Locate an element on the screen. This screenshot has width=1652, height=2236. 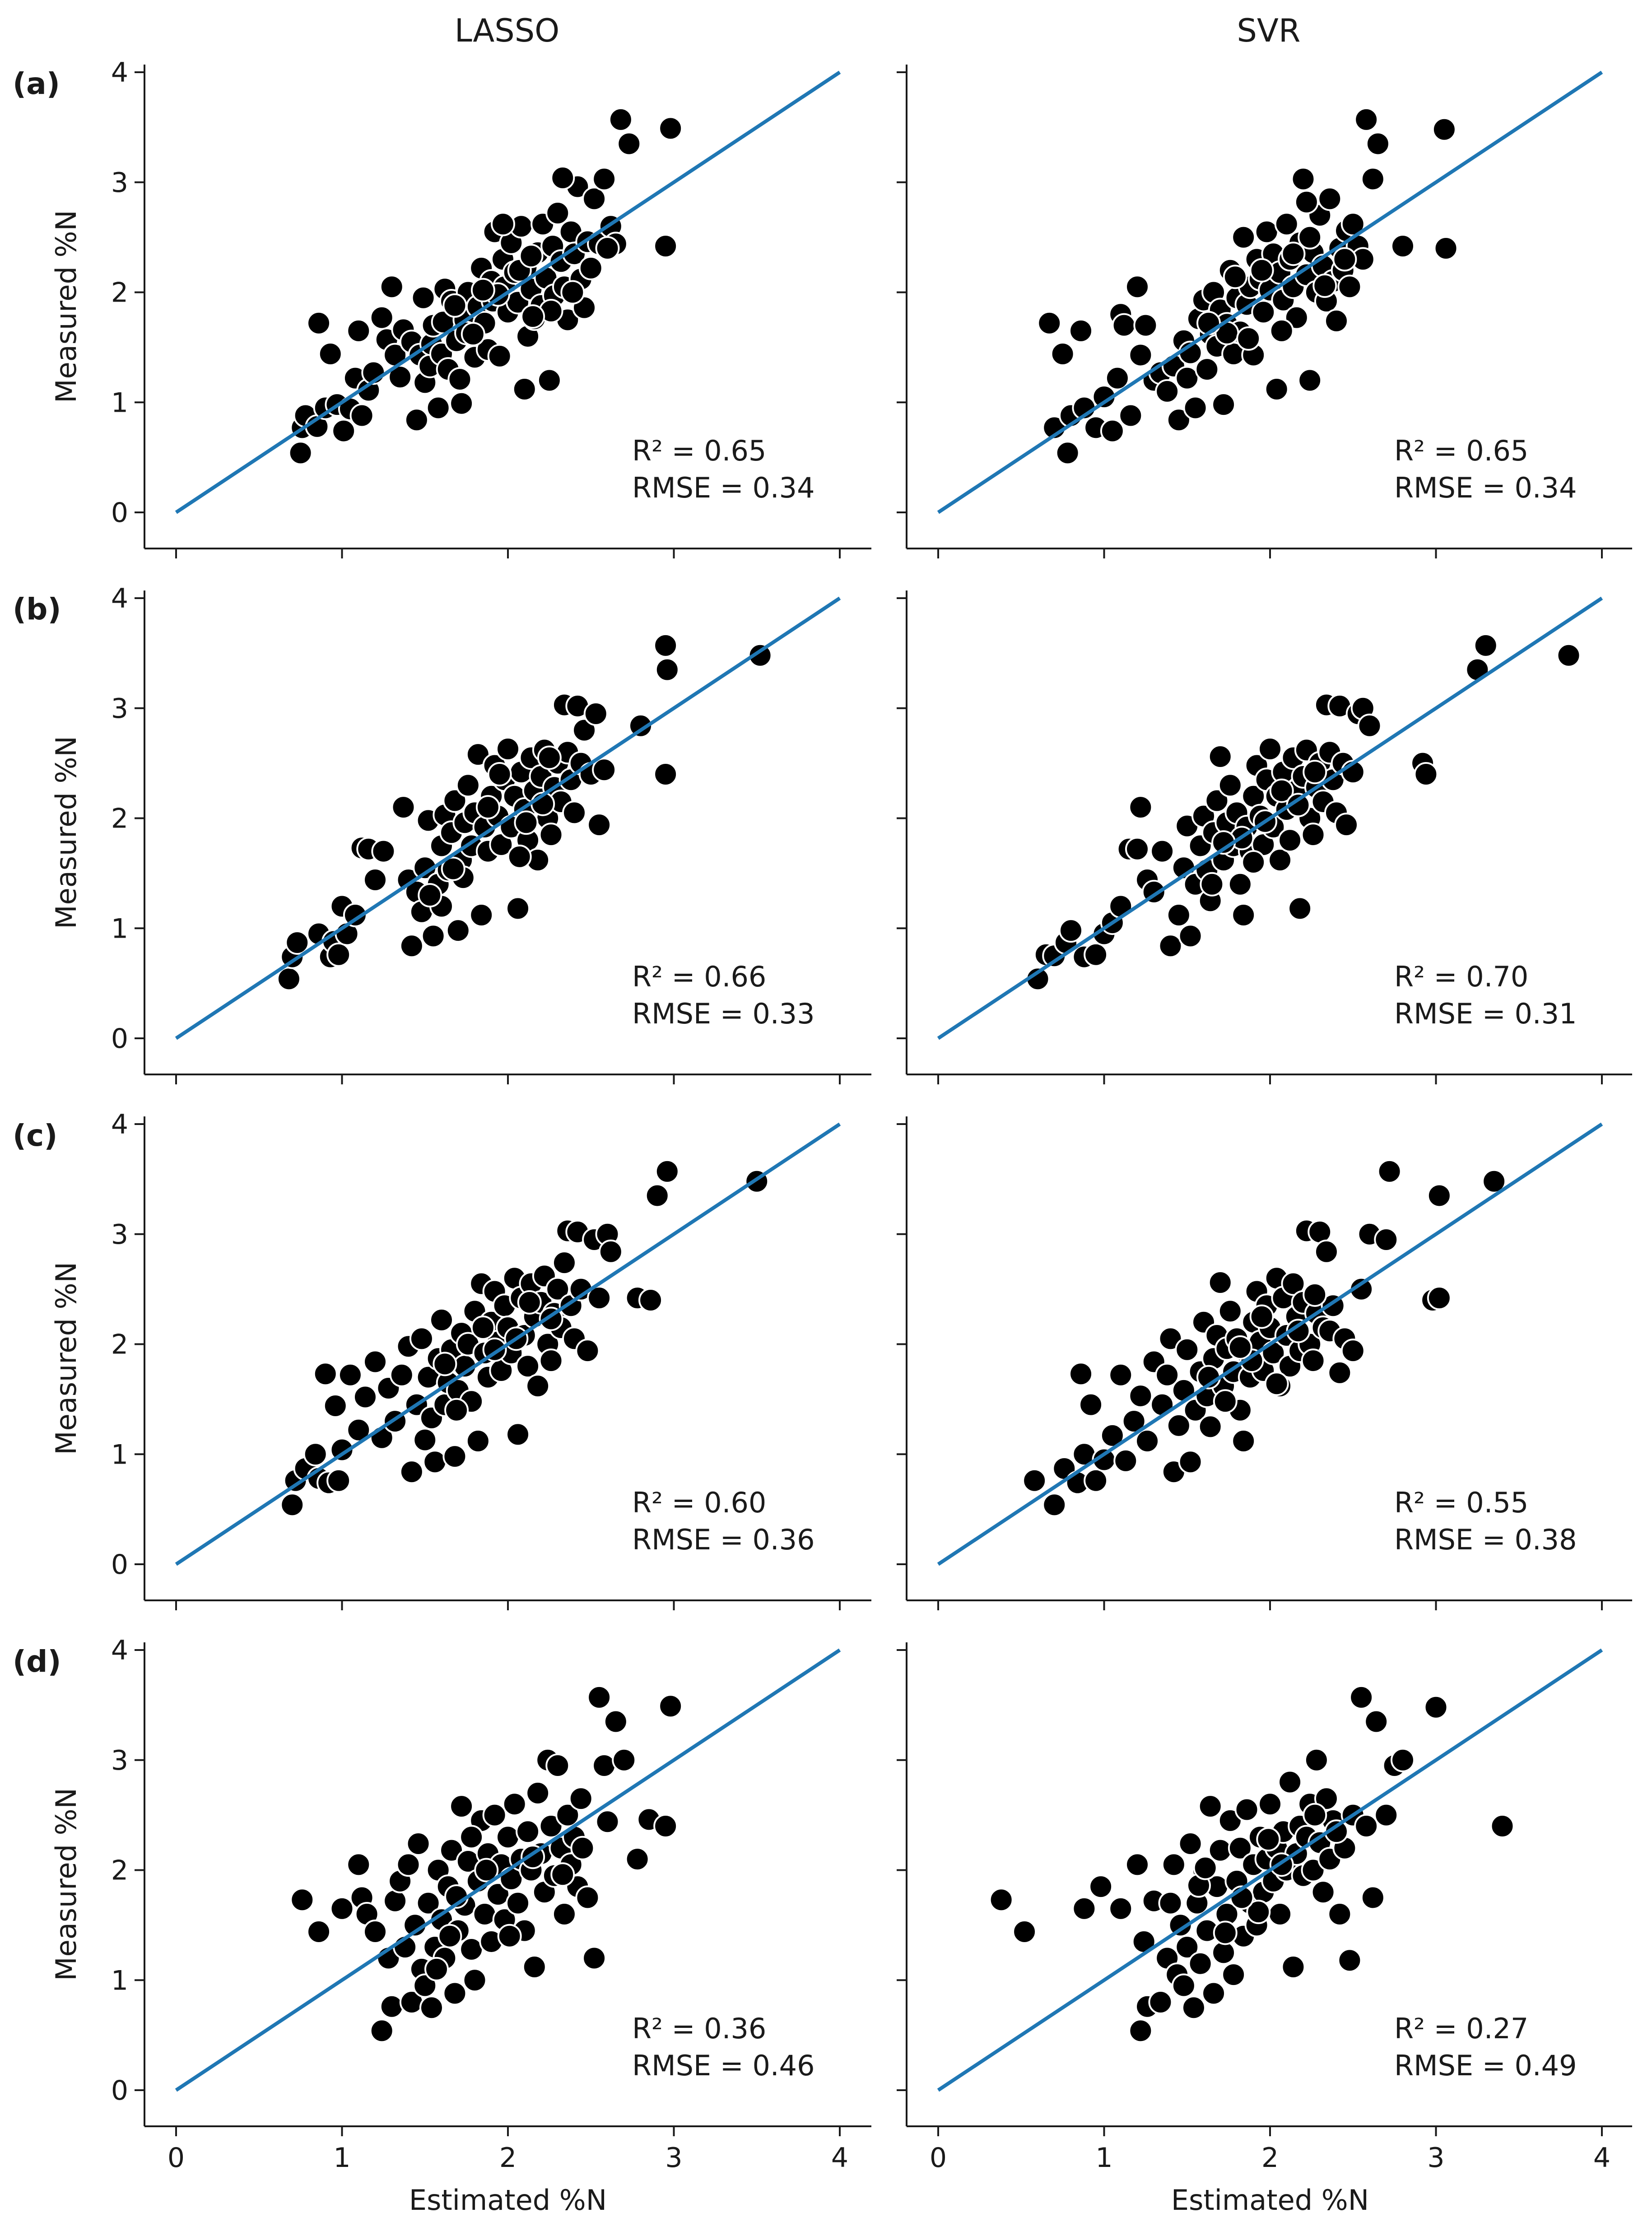
y-axis-label: Measured %N is located at coordinates (66, 1358).